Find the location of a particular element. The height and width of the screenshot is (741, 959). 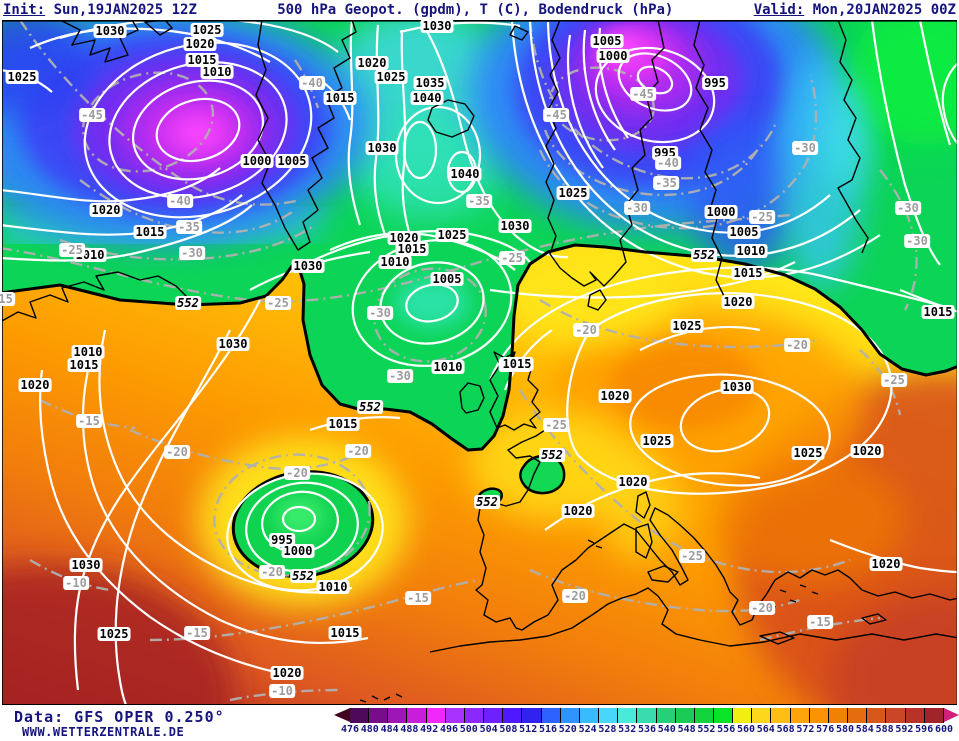

colorbar-left-arrow-icon is located at coordinates (342, 715).